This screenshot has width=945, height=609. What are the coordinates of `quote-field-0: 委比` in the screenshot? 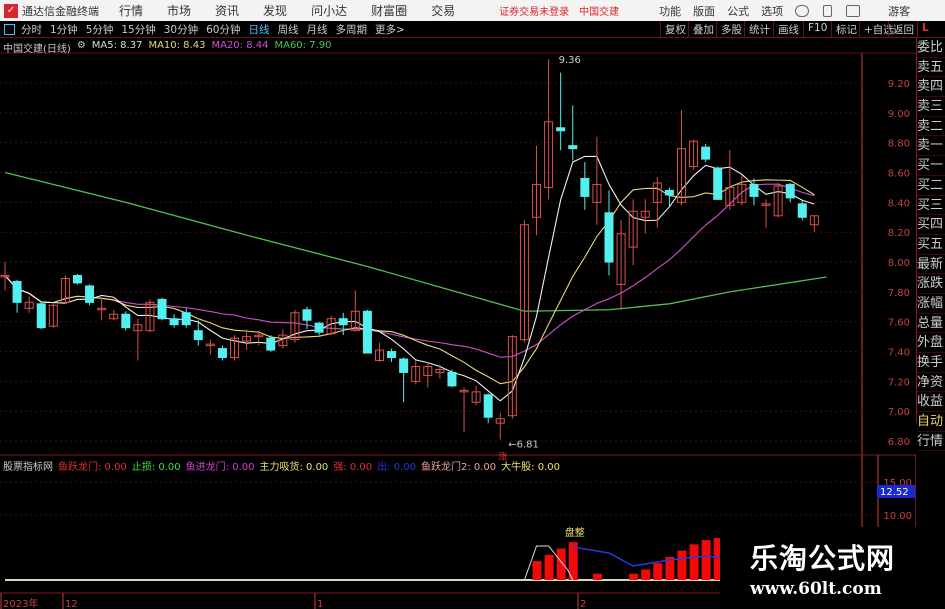 It's located at (931, 48).